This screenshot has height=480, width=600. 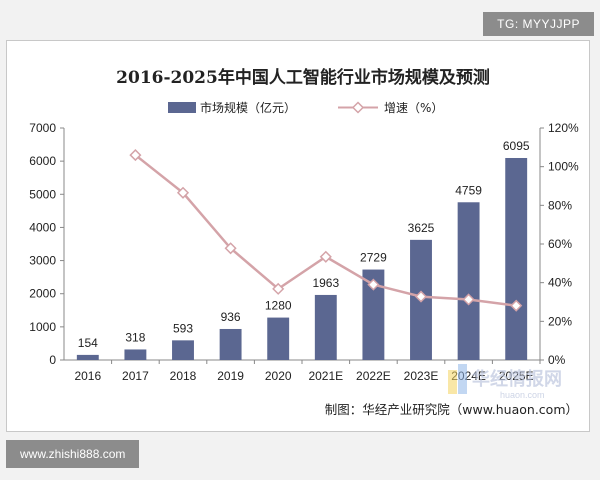 What do you see at coordinates (42, 261) in the screenshot?
I see `y-left-tick-label: 3000` at bounding box center [42, 261].